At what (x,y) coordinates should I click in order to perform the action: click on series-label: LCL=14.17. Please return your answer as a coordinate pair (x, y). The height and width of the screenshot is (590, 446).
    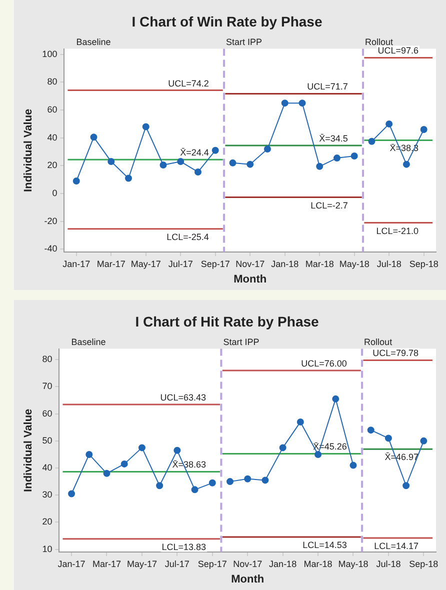
    Looking at the image, I should click on (396, 545).